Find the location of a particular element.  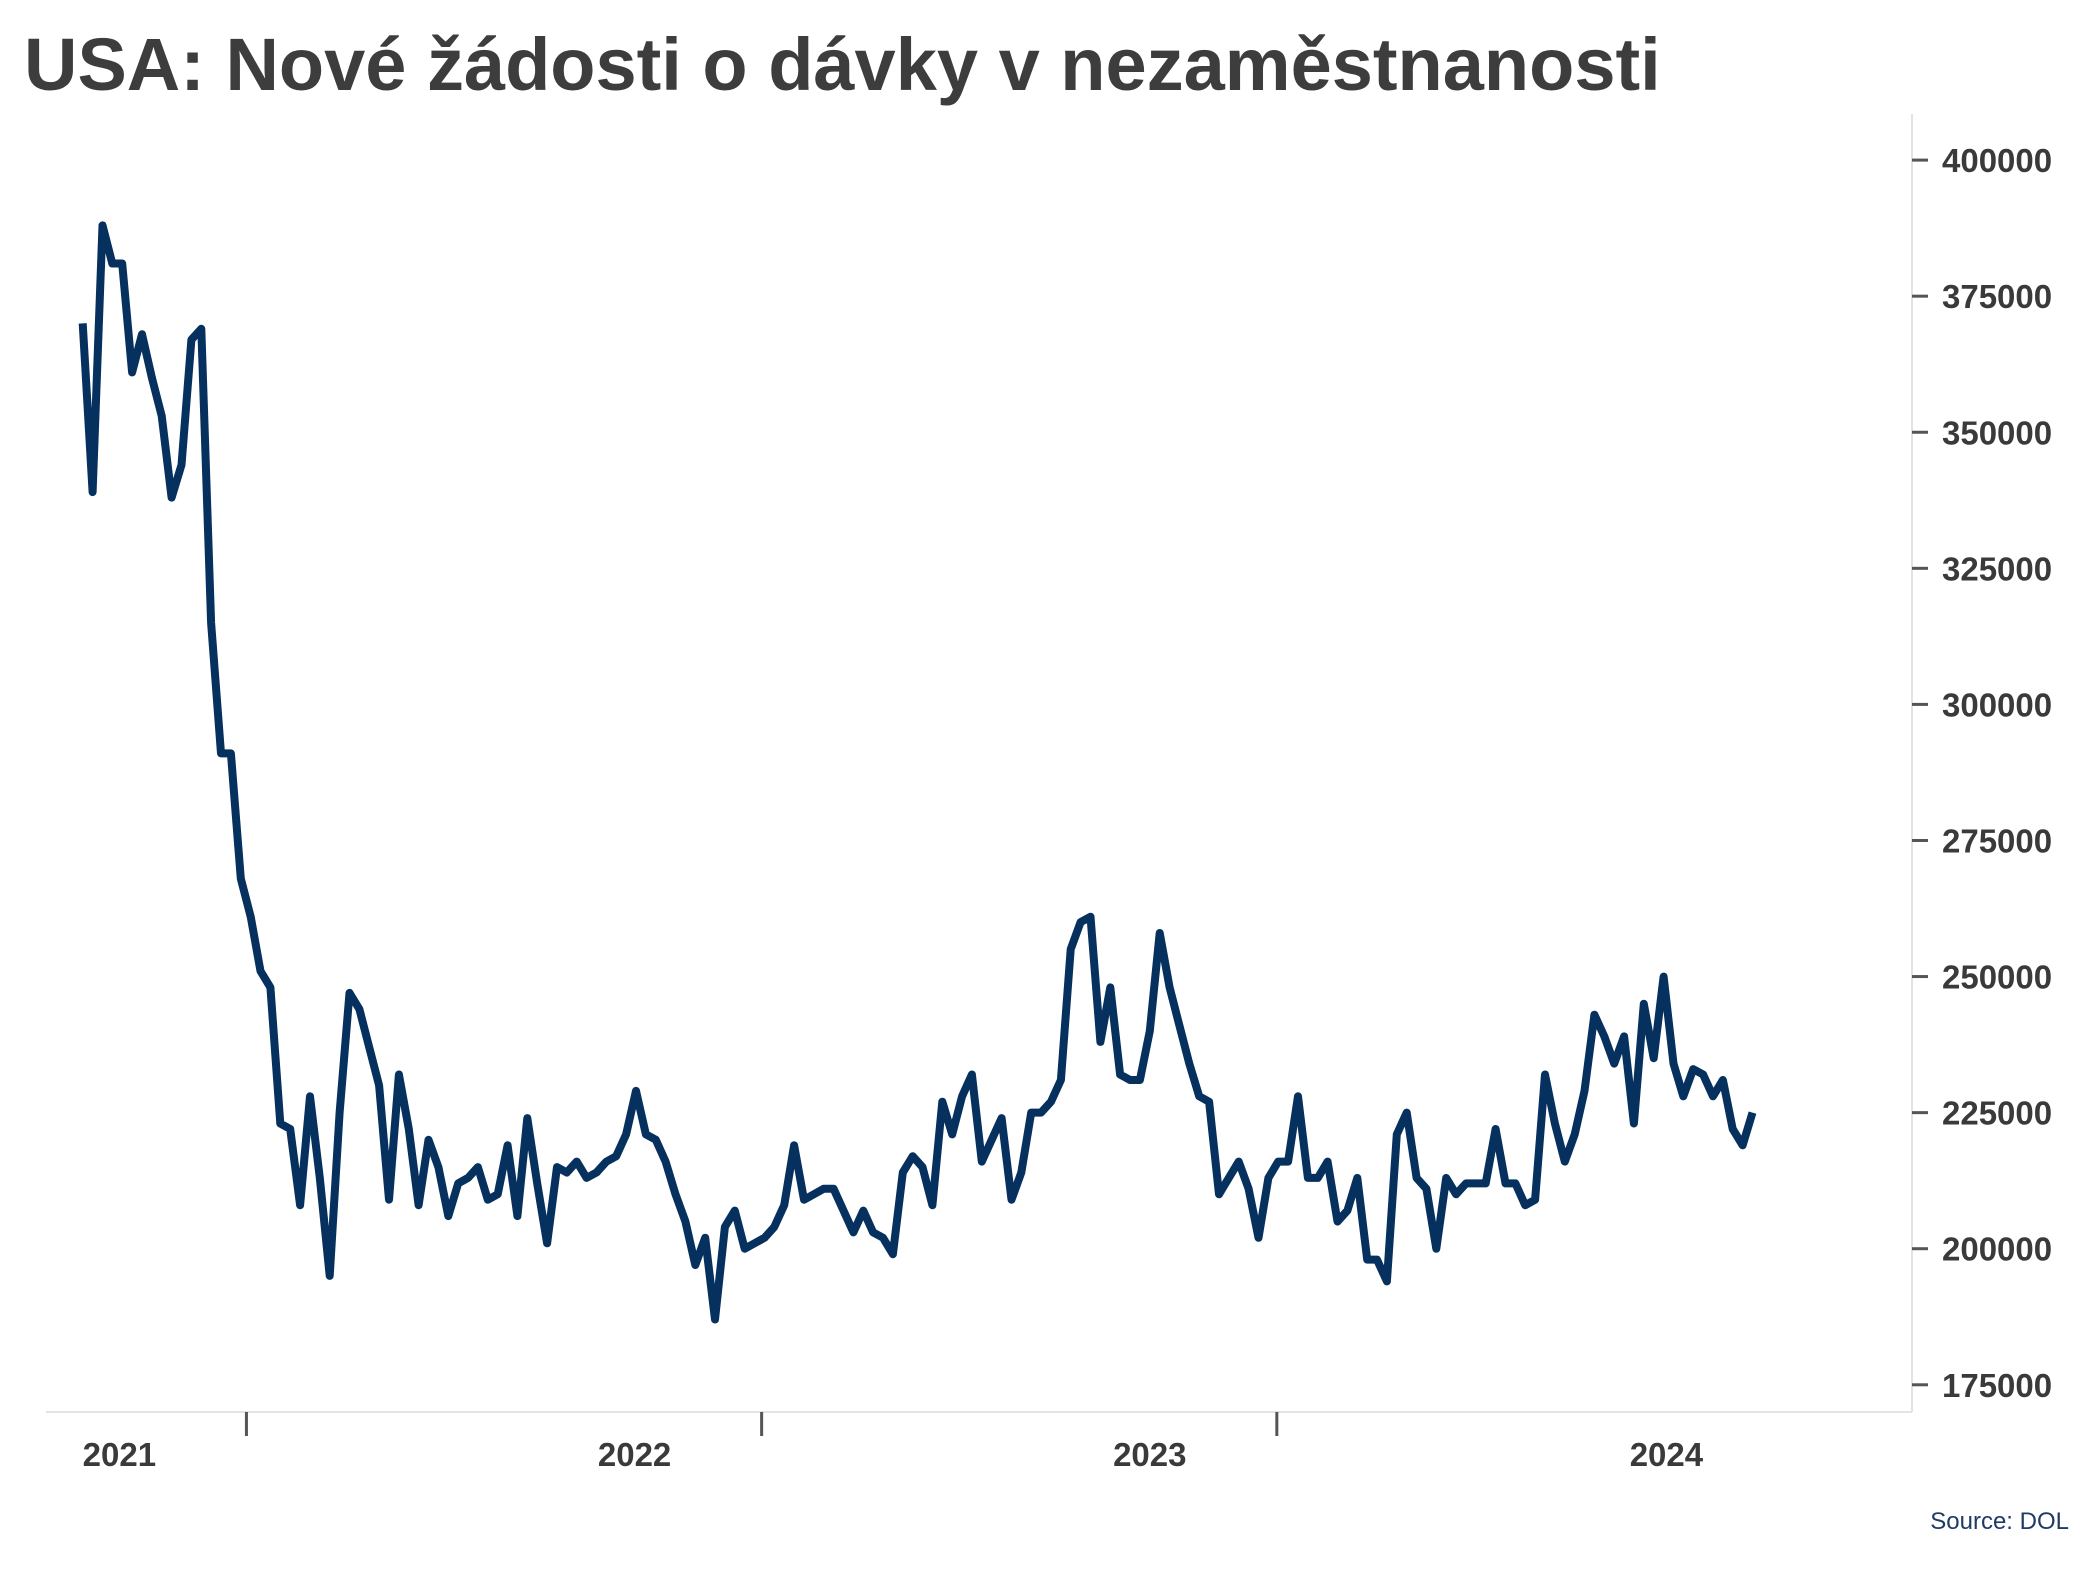

y-tick-label: 250000 is located at coordinates (1997, 977).